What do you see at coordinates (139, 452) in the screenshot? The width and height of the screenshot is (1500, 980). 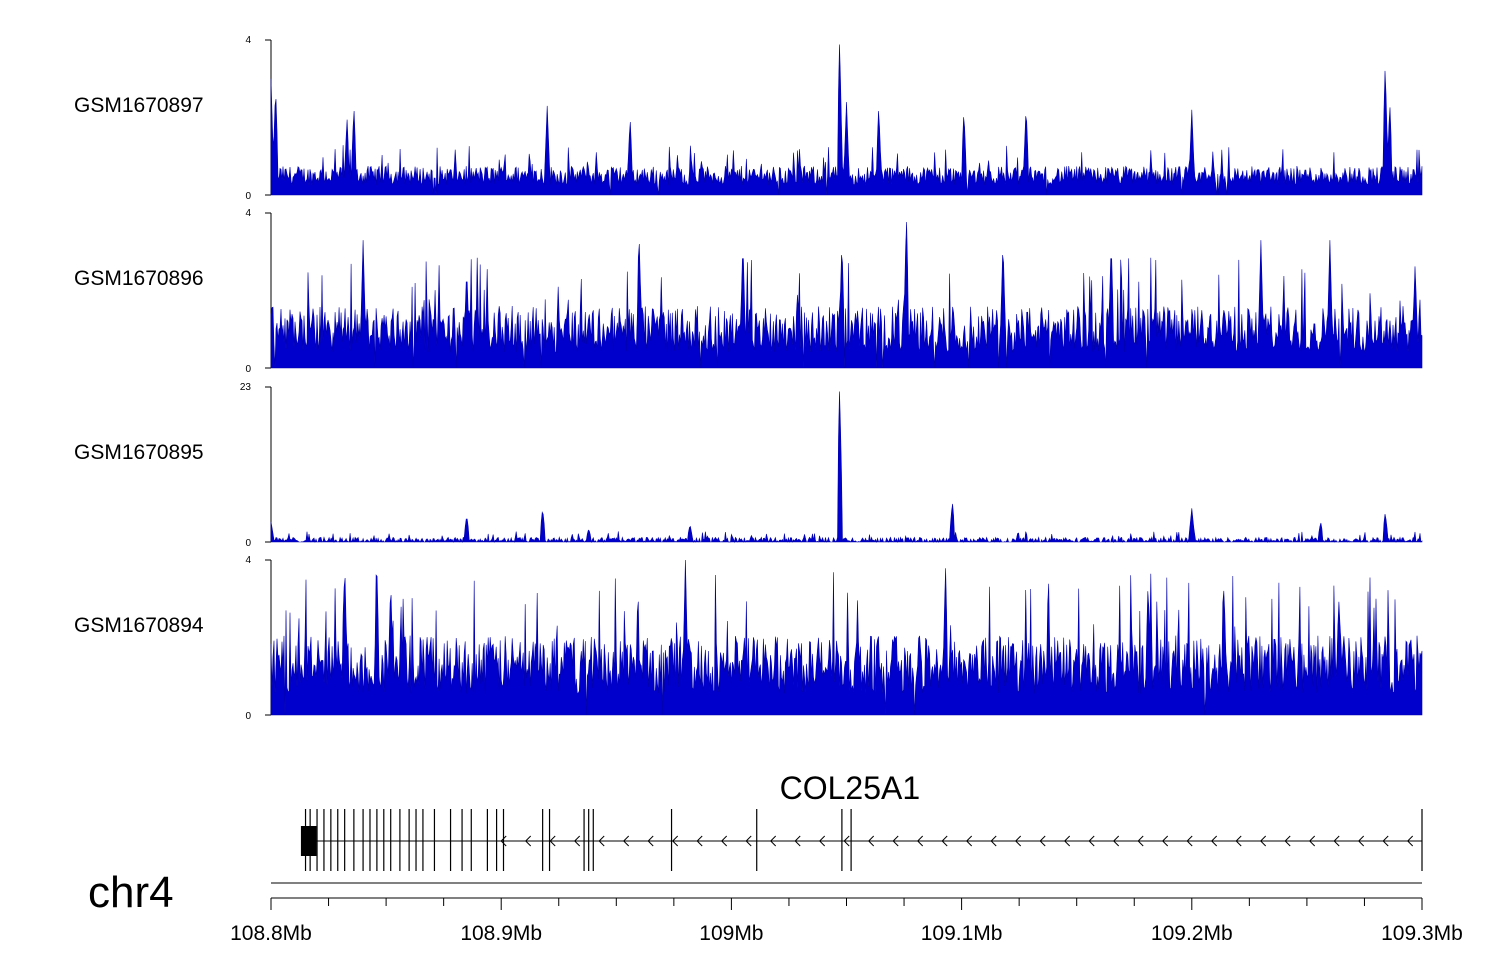 I see `track-label: GSM1670895` at bounding box center [139, 452].